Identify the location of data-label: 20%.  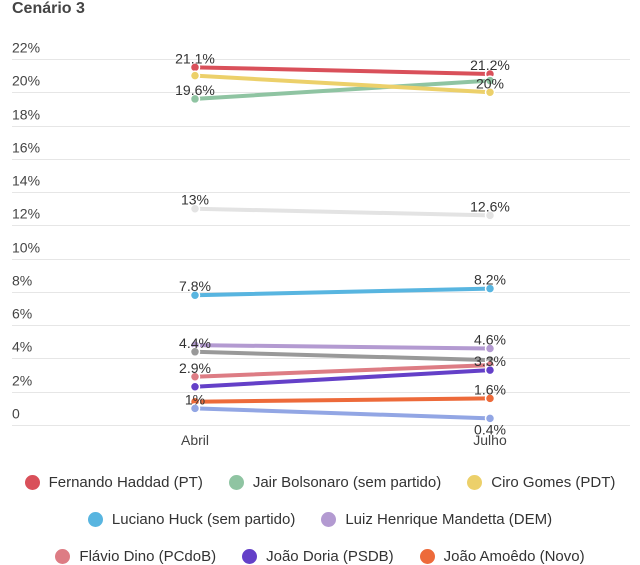
(490, 83).